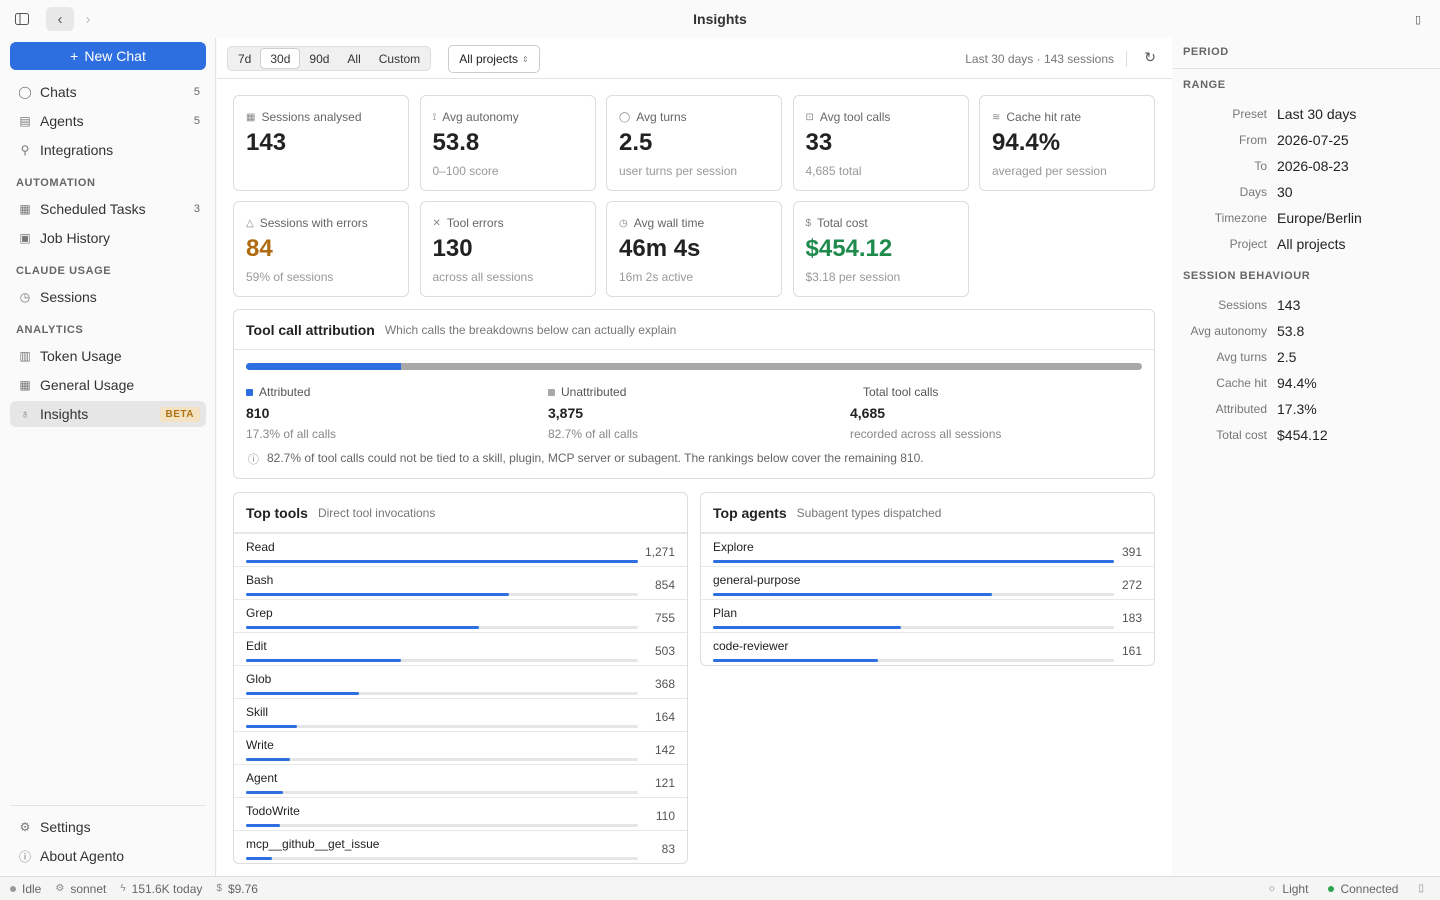  What do you see at coordinates (291, 434) in the screenshot?
I see `attributed-sub: 17.3% of all calls` at bounding box center [291, 434].